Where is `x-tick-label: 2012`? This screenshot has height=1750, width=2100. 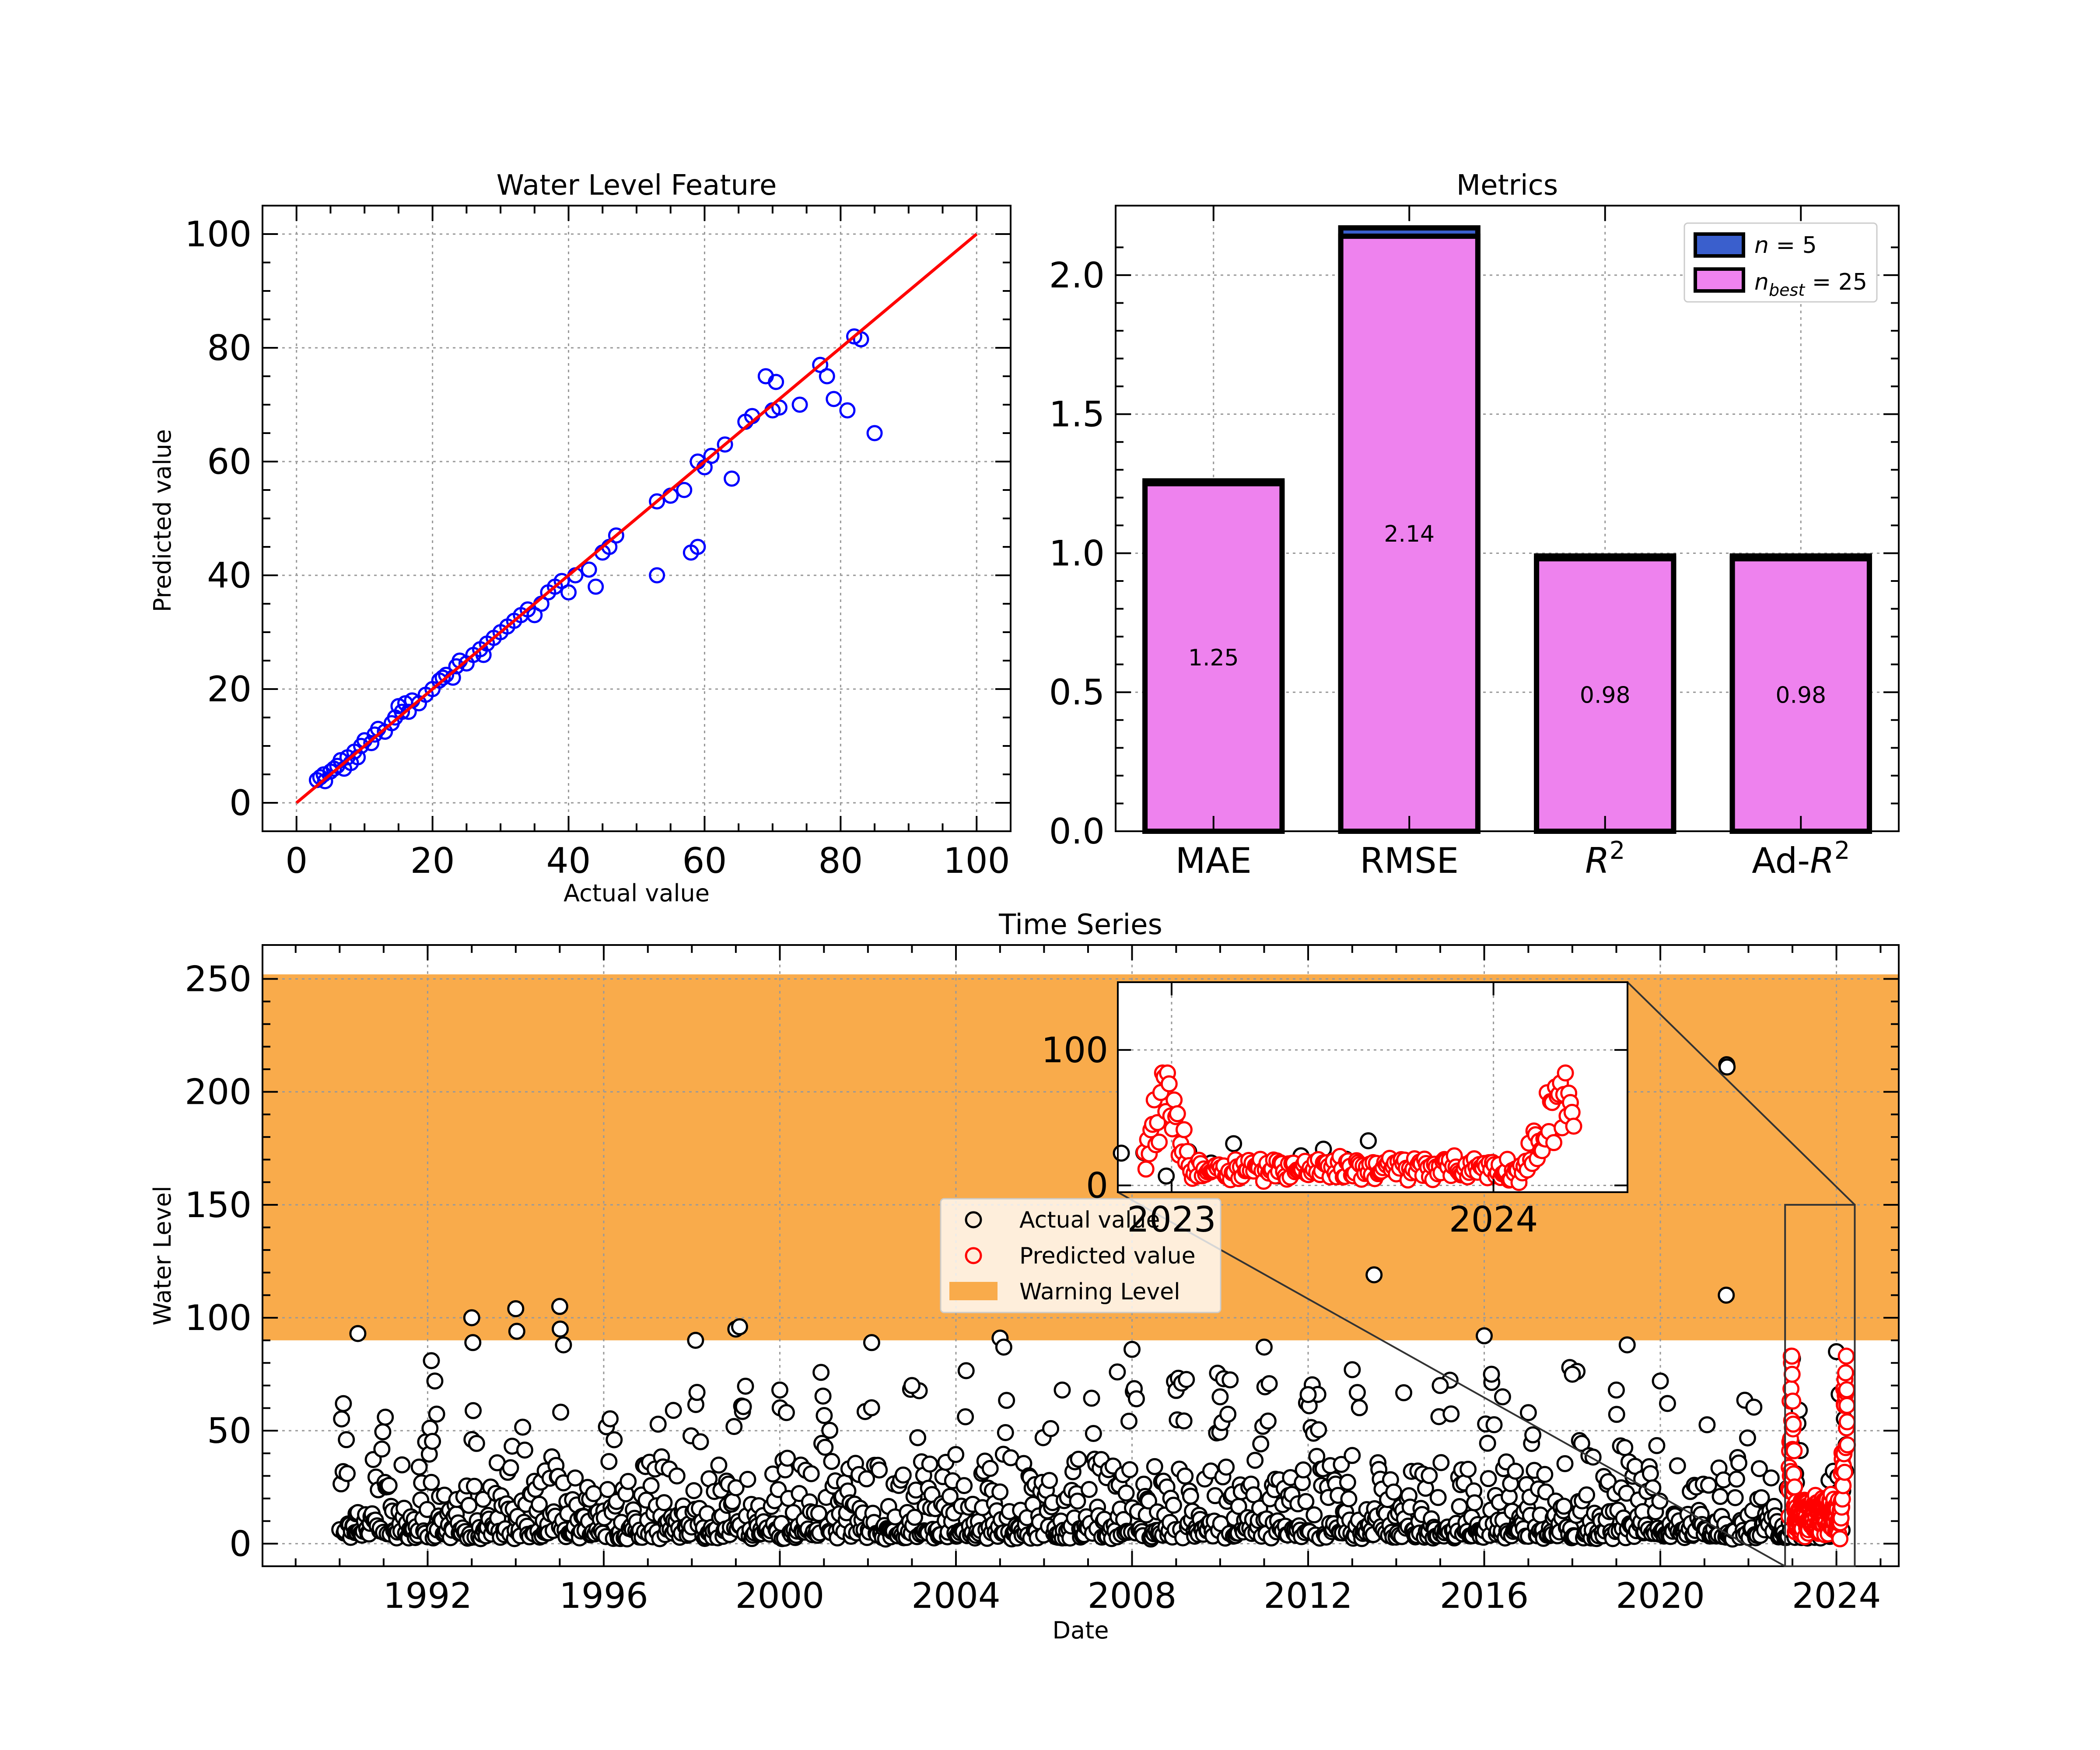
x-tick-label: 2012 is located at coordinates (1308, 1595).